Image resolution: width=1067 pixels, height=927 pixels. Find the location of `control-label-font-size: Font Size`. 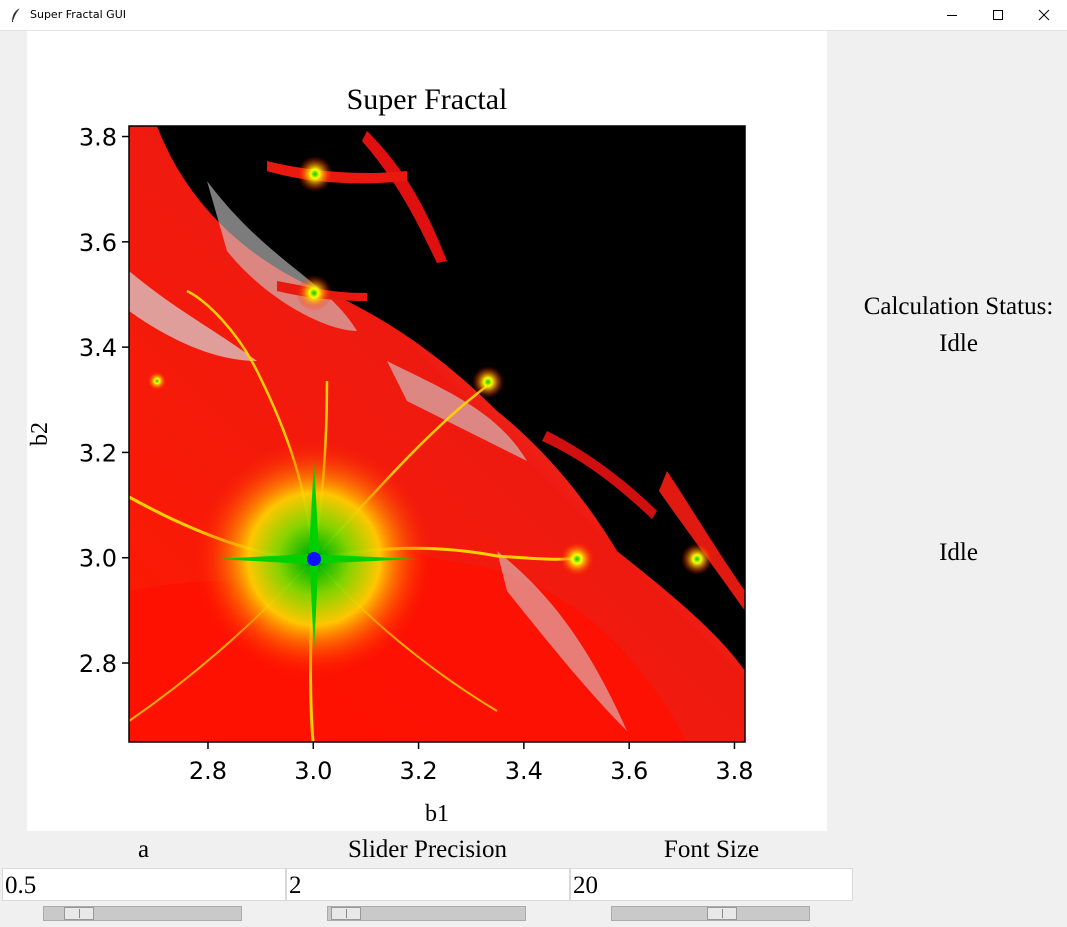

control-label-font-size: Font Size is located at coordinates (711, 849).